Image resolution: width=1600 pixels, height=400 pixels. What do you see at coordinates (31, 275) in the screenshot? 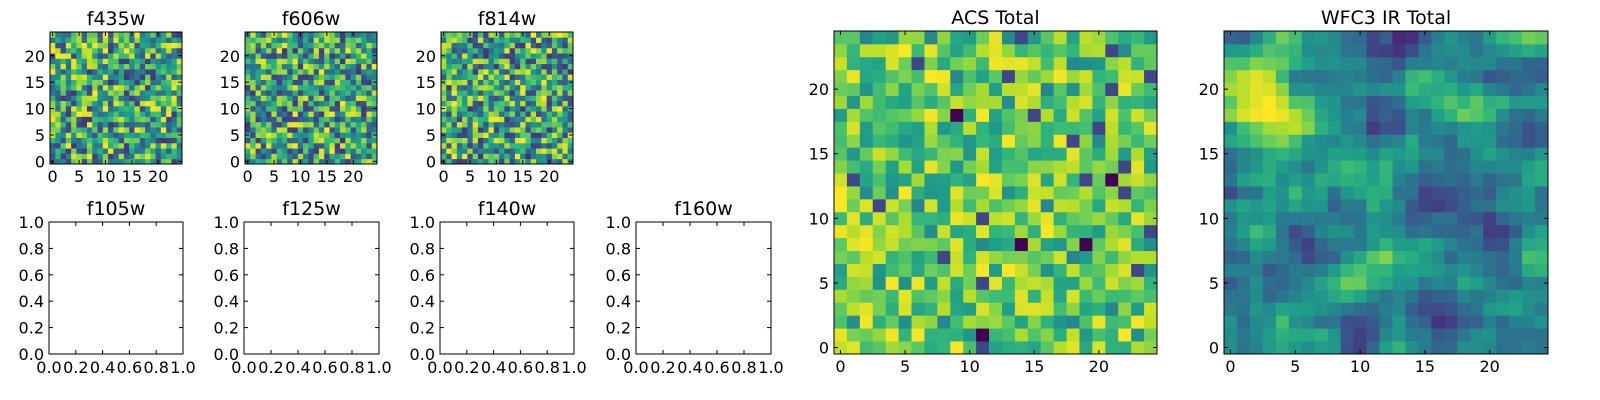
I see `y-tick-label: 0.6` at bounding box center [31, 275].